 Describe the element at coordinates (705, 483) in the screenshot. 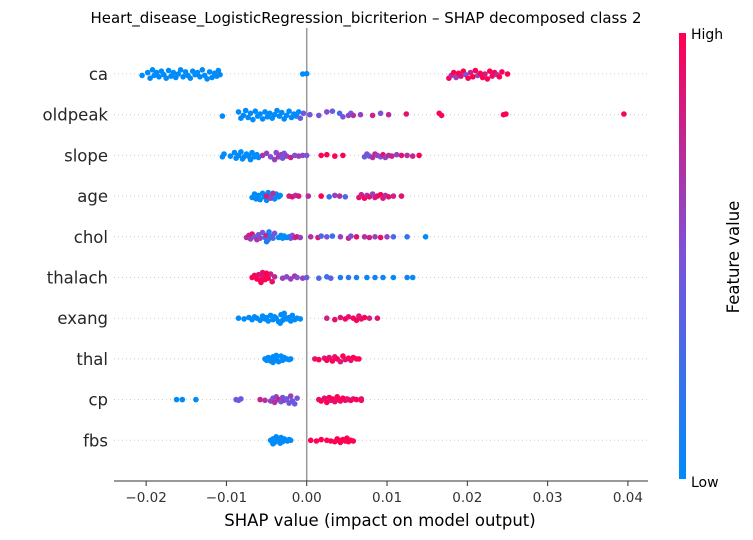

I see `colorbar-low-label: Low` at that location.